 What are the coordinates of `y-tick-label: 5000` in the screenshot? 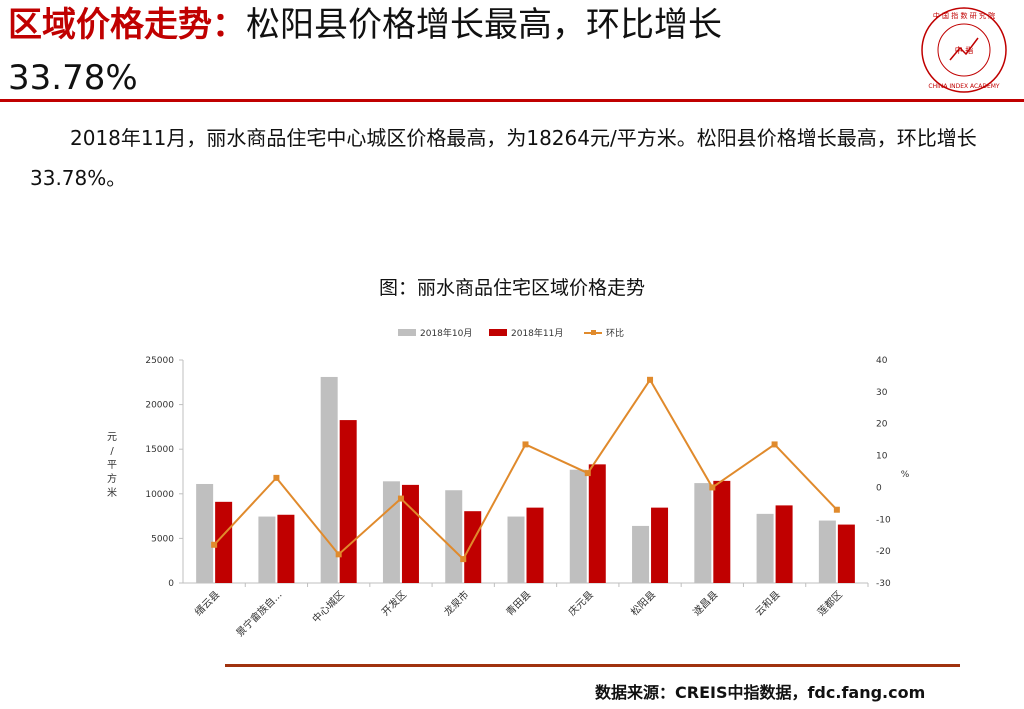 It's located at (162, 539).